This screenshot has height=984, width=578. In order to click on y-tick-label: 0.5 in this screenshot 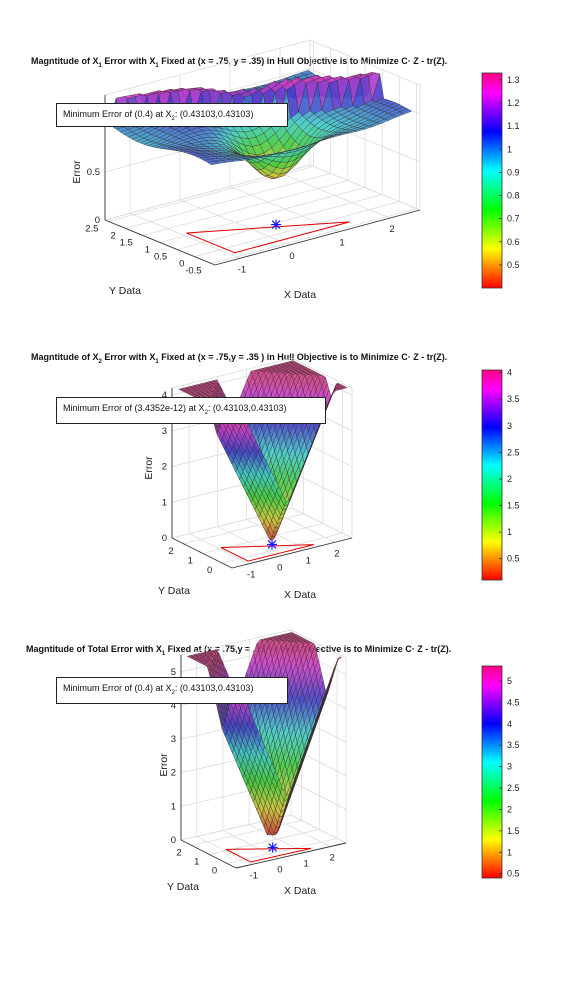, I will do `click(160, 257)`.